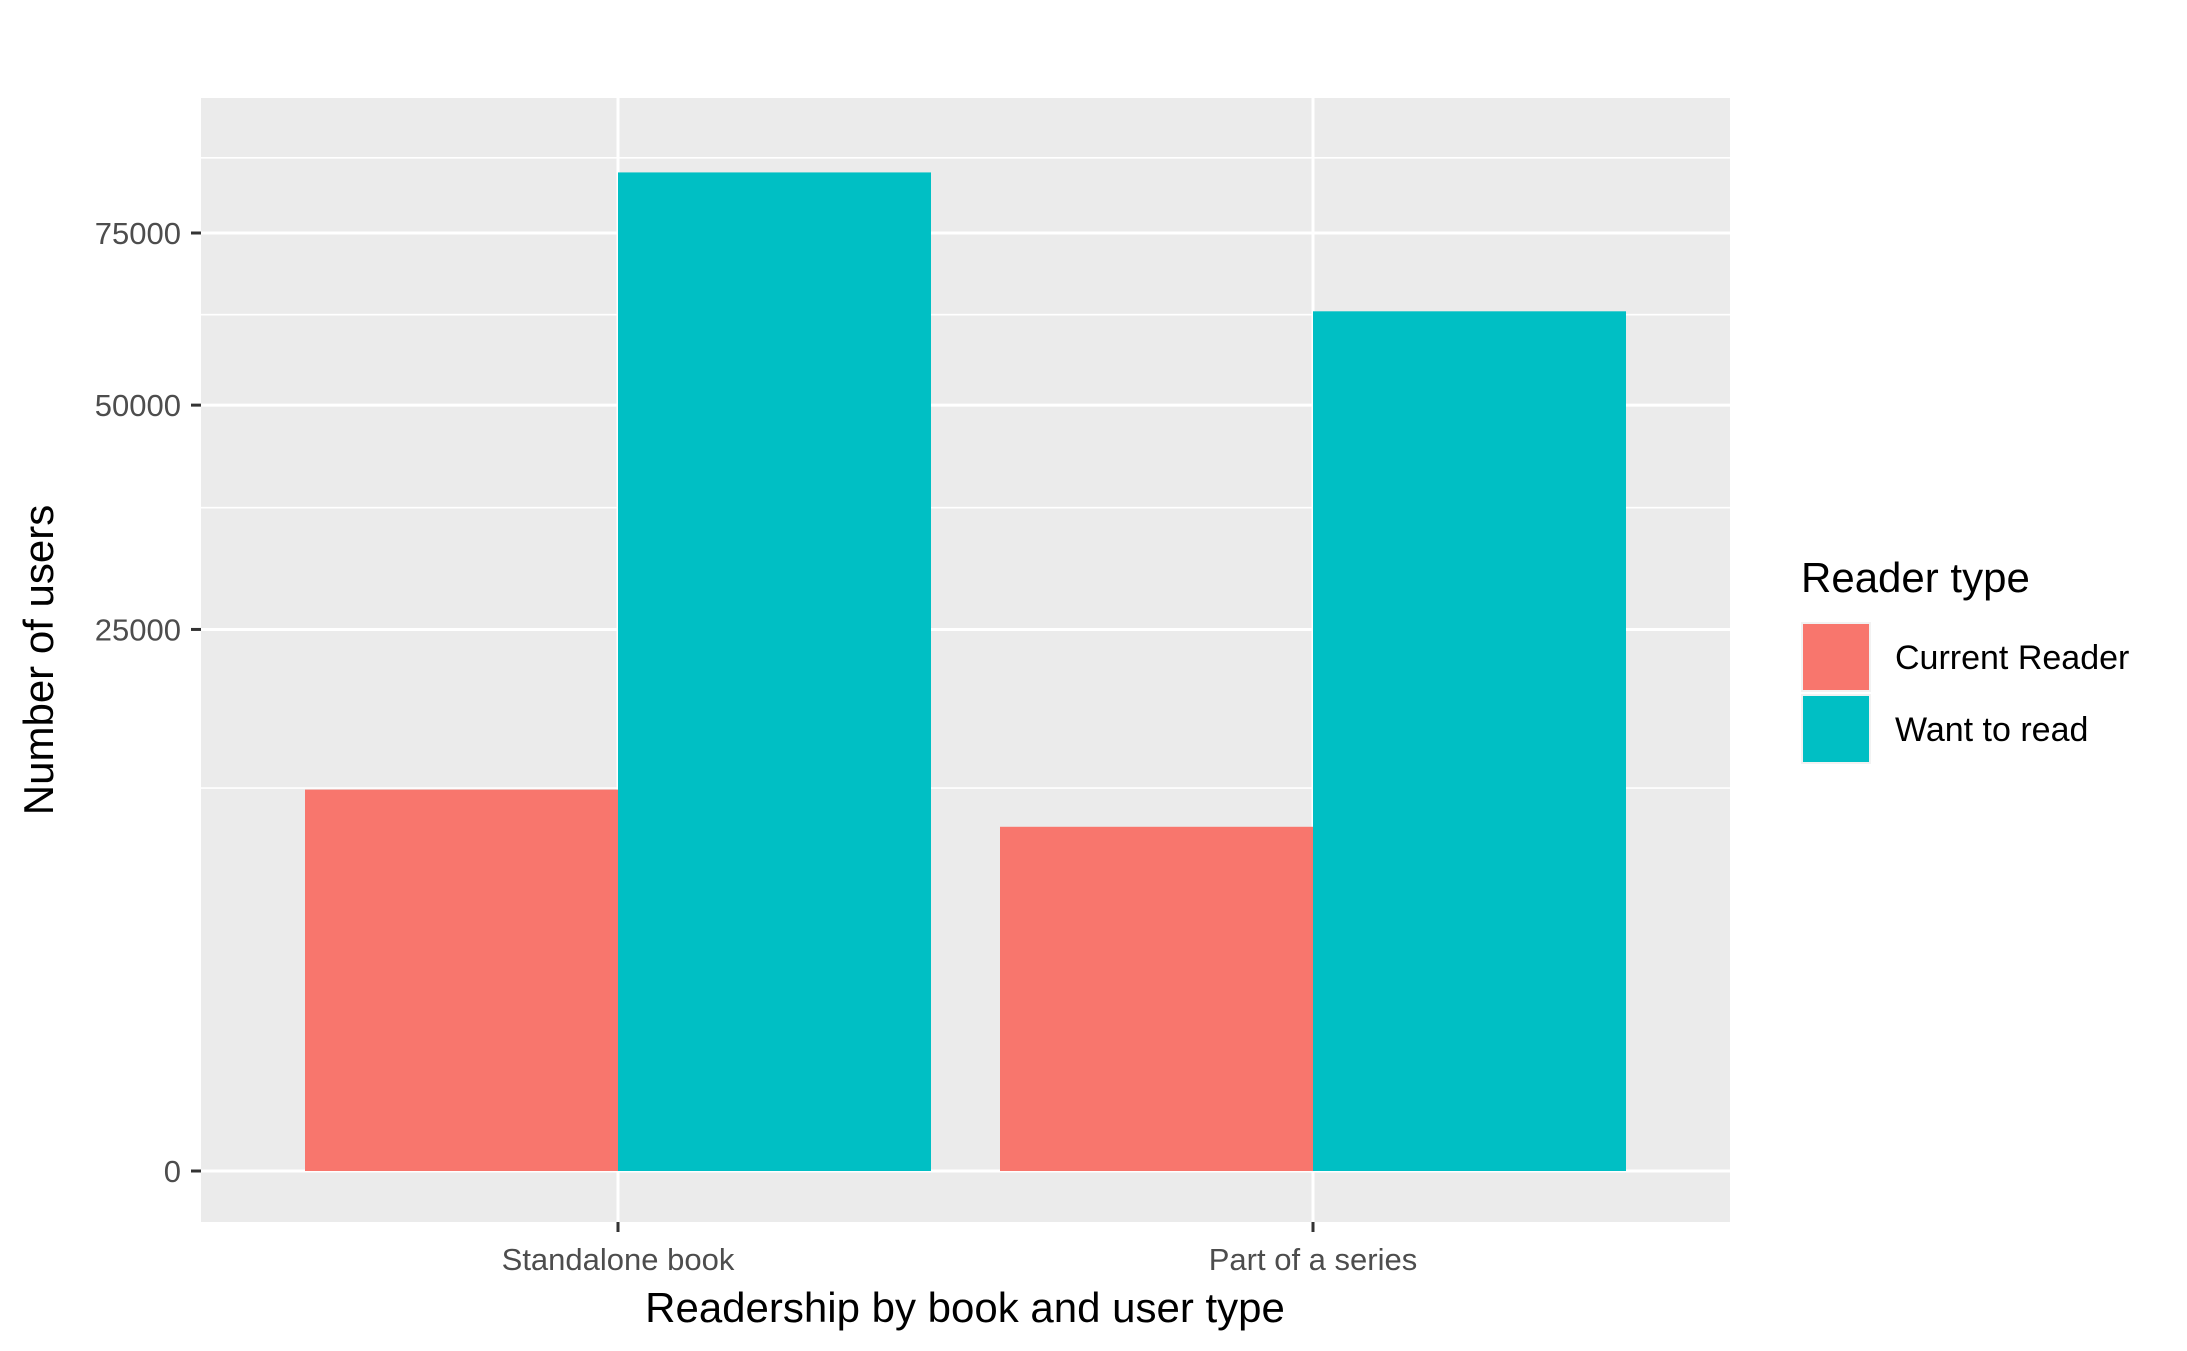 This screenshot has width=2187, height=1351. I want to click on x-tick-label: Part of a series, so click(1313, 1259).